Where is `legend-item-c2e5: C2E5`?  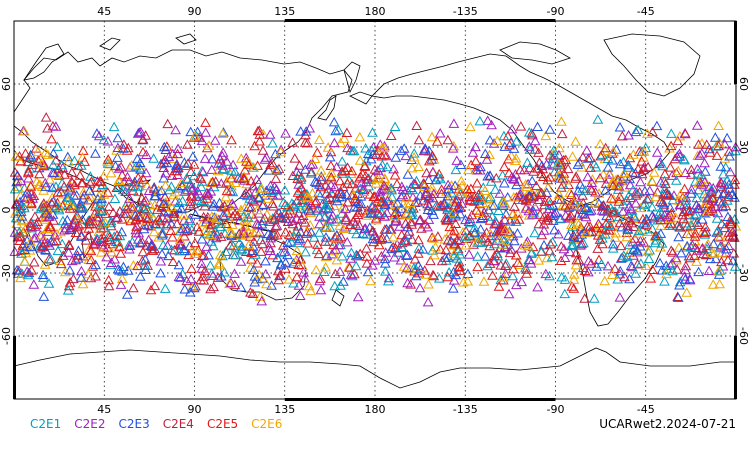 legend-item-c2e5: C2E5 is located at coordinates (222, 424).